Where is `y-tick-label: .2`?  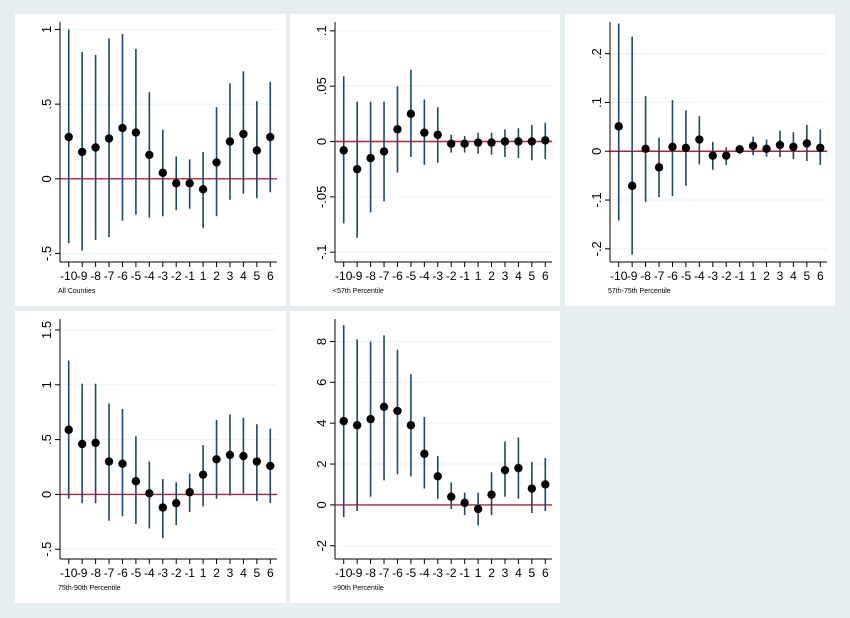
y-tick-label: .2 is located at coordinates (596, 53).